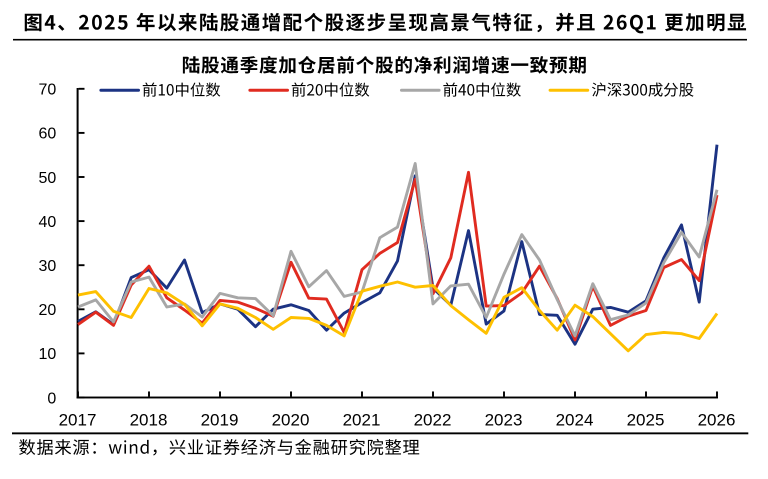 This screenshot has height=479, width=768. What do you see at coordinates (717, 419) in the screenshot?
I see `svg-text: 2026` at bounding box center [717, 419].